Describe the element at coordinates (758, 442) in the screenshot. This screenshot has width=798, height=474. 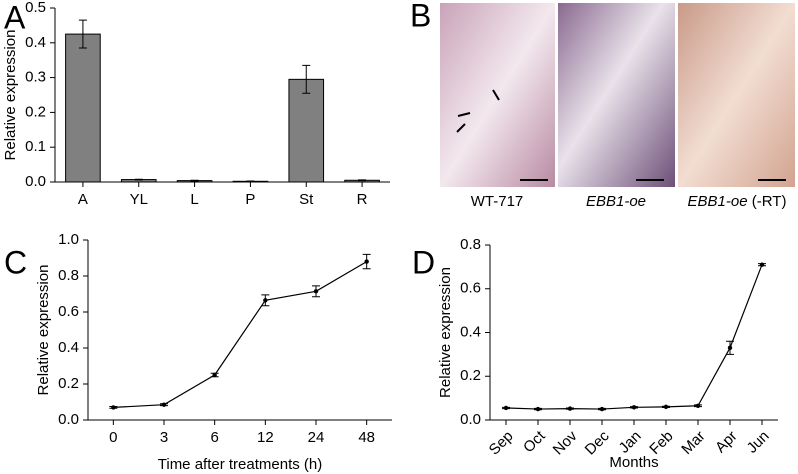
I see `x-tick-label: Jun` at that location.